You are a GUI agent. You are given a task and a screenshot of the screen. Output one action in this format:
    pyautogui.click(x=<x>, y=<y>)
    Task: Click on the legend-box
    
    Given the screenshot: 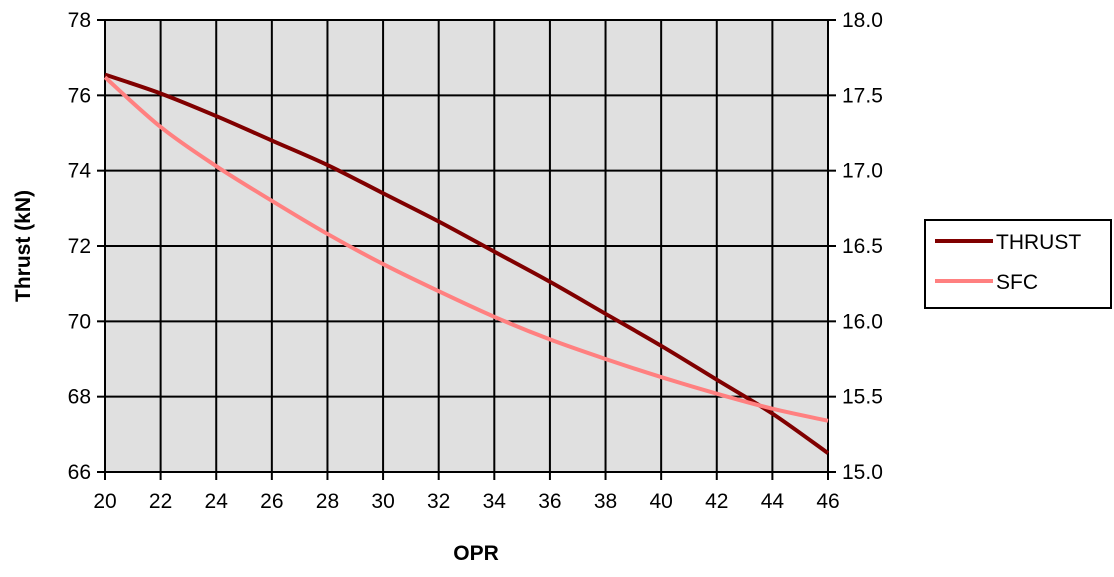 What is the action you would take?
    pyautogui.click(x=1018, y=264)
    